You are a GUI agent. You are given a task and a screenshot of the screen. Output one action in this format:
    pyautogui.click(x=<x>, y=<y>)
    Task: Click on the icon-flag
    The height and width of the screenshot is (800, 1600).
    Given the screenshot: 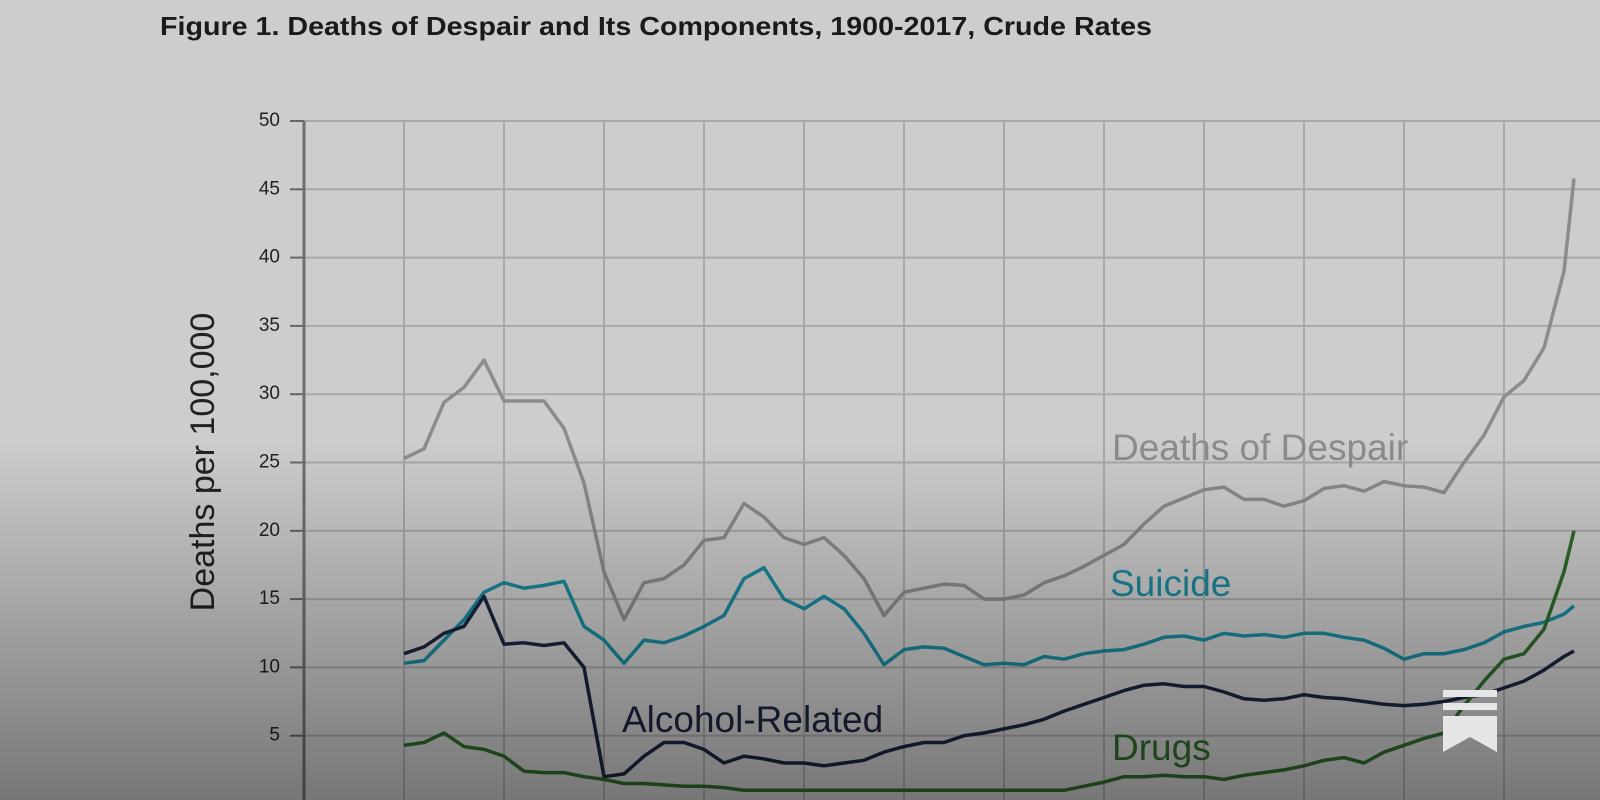 What is the action you would take?
    pyautogui.click(x=1470, y=734)
    